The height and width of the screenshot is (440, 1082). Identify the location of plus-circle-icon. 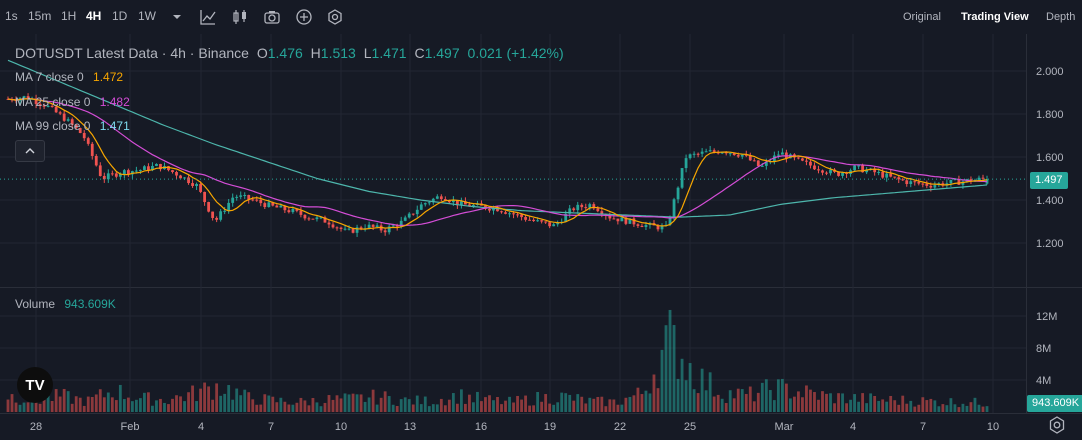
(304, 17).